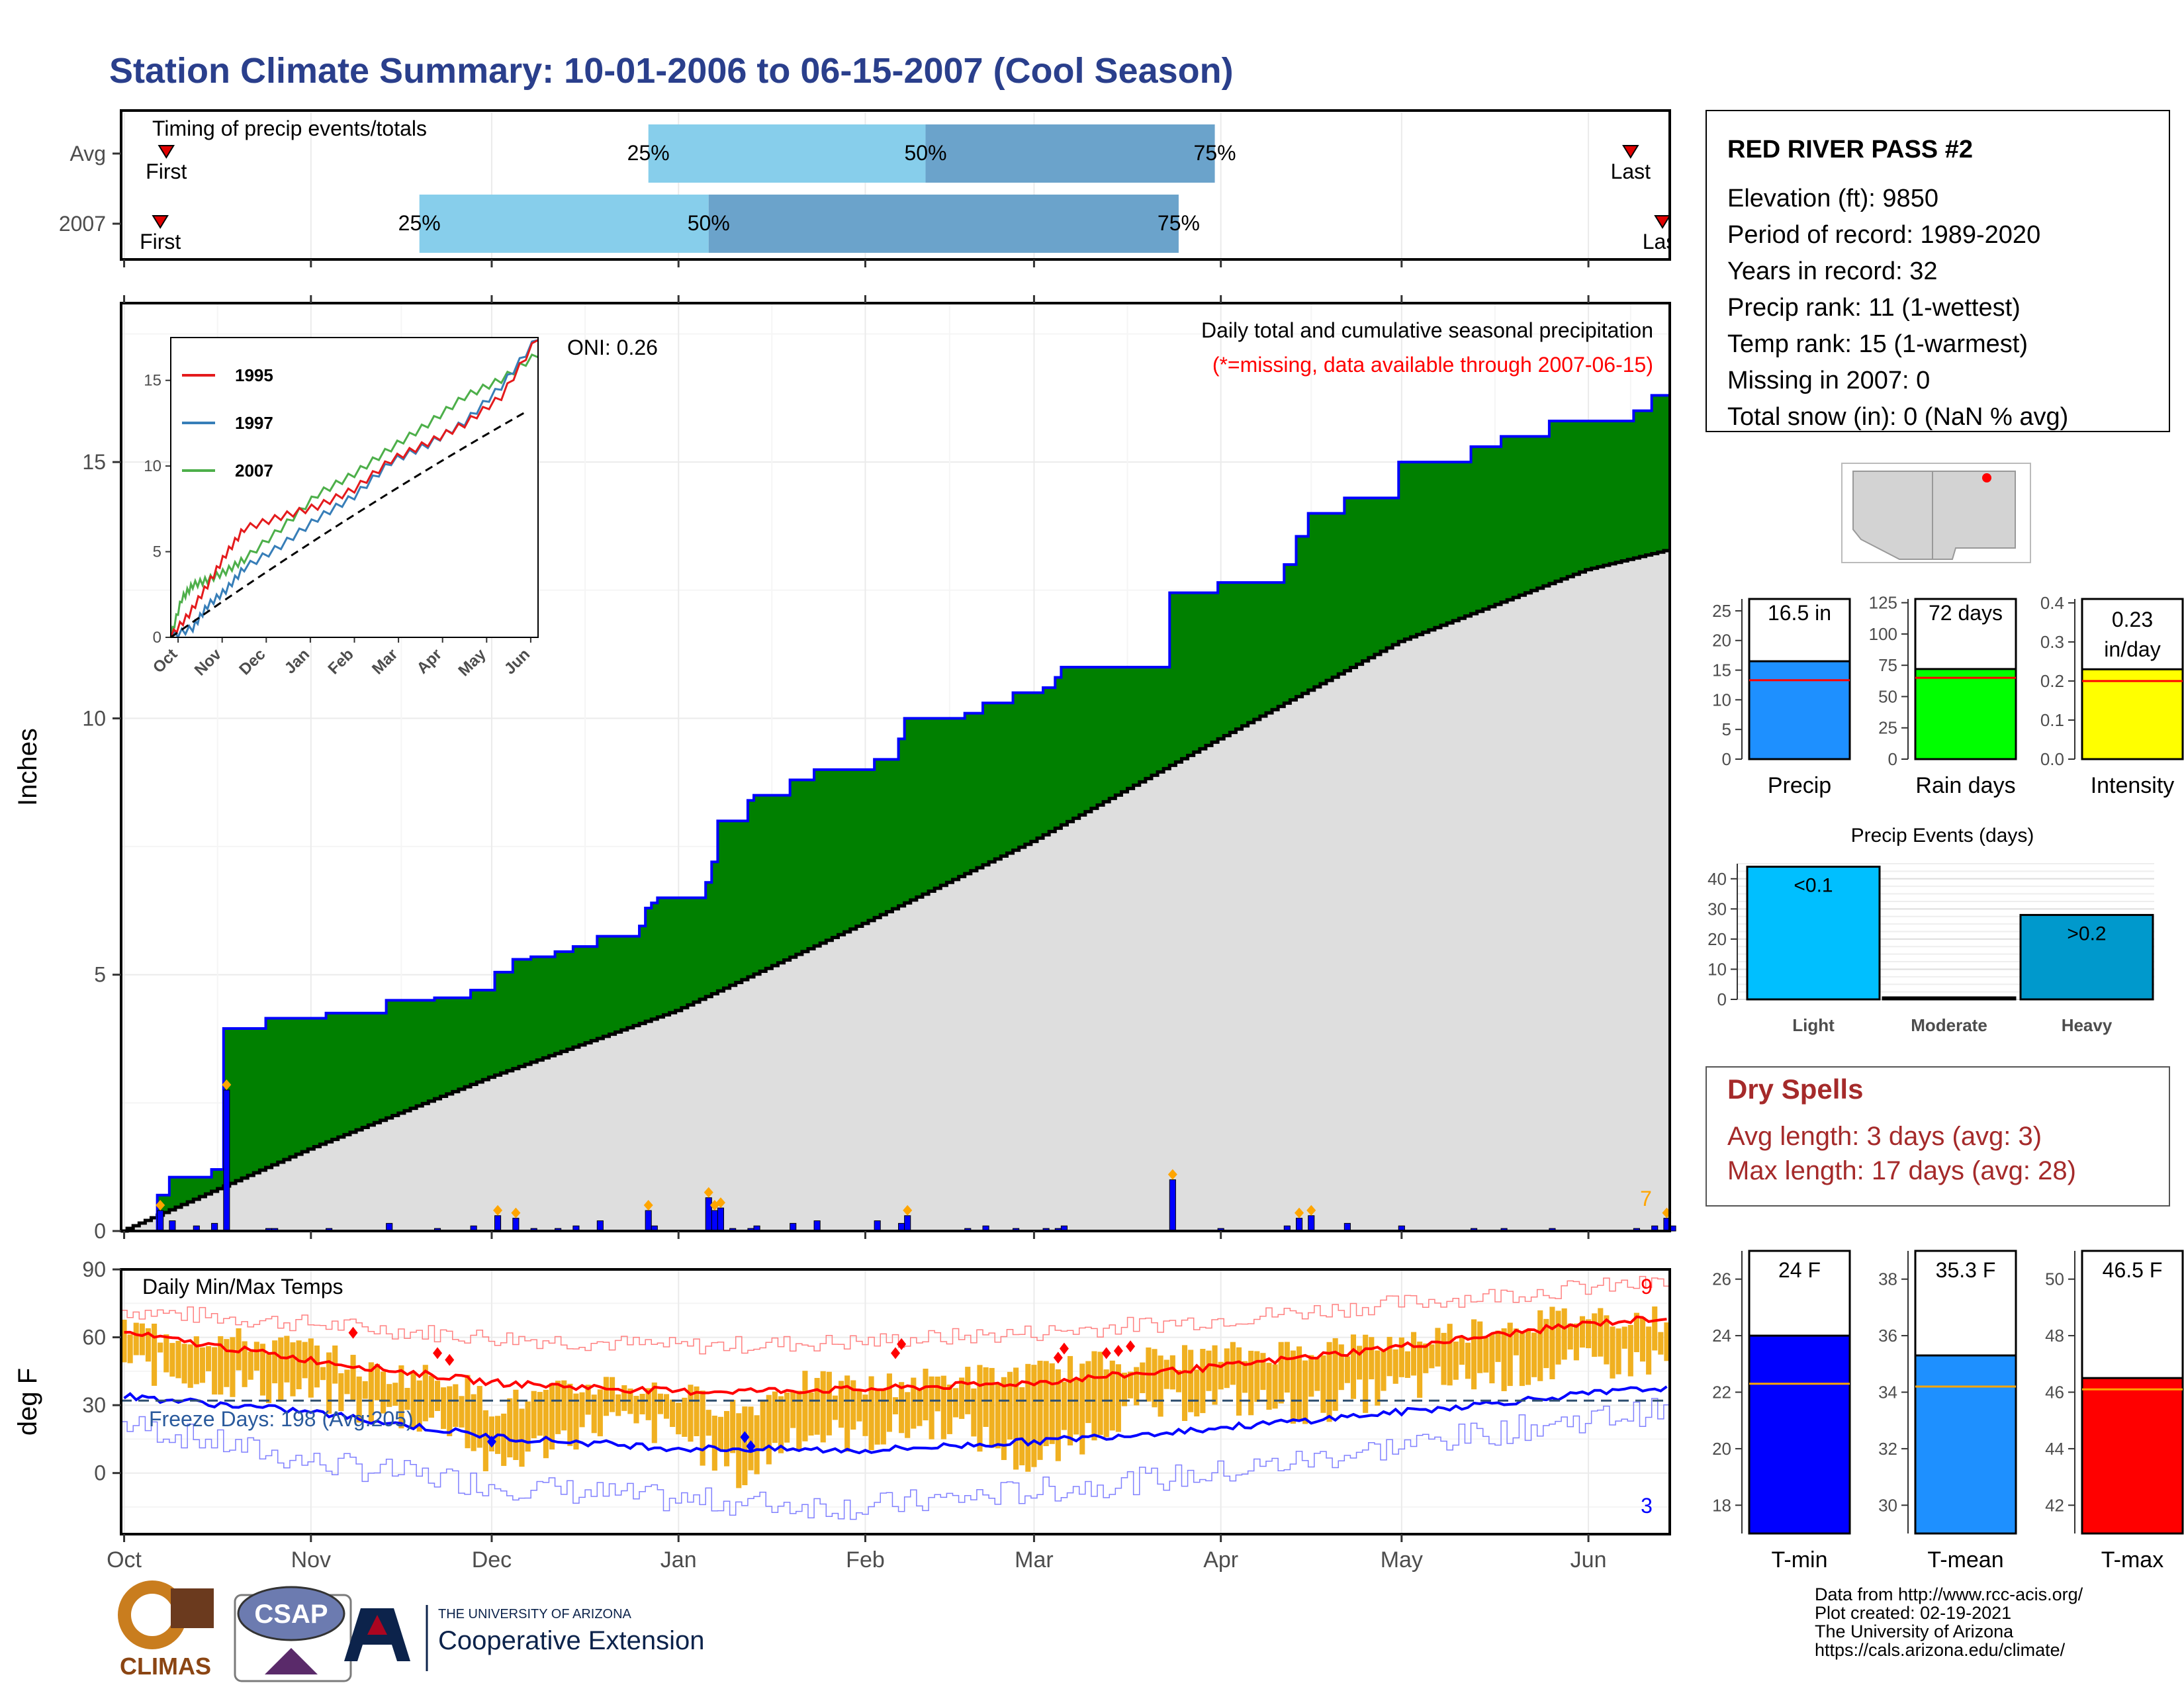  Describe the element at coordinates (1883, 603) in the screenshot. I see `summary-ytick-label: 125` at that location.